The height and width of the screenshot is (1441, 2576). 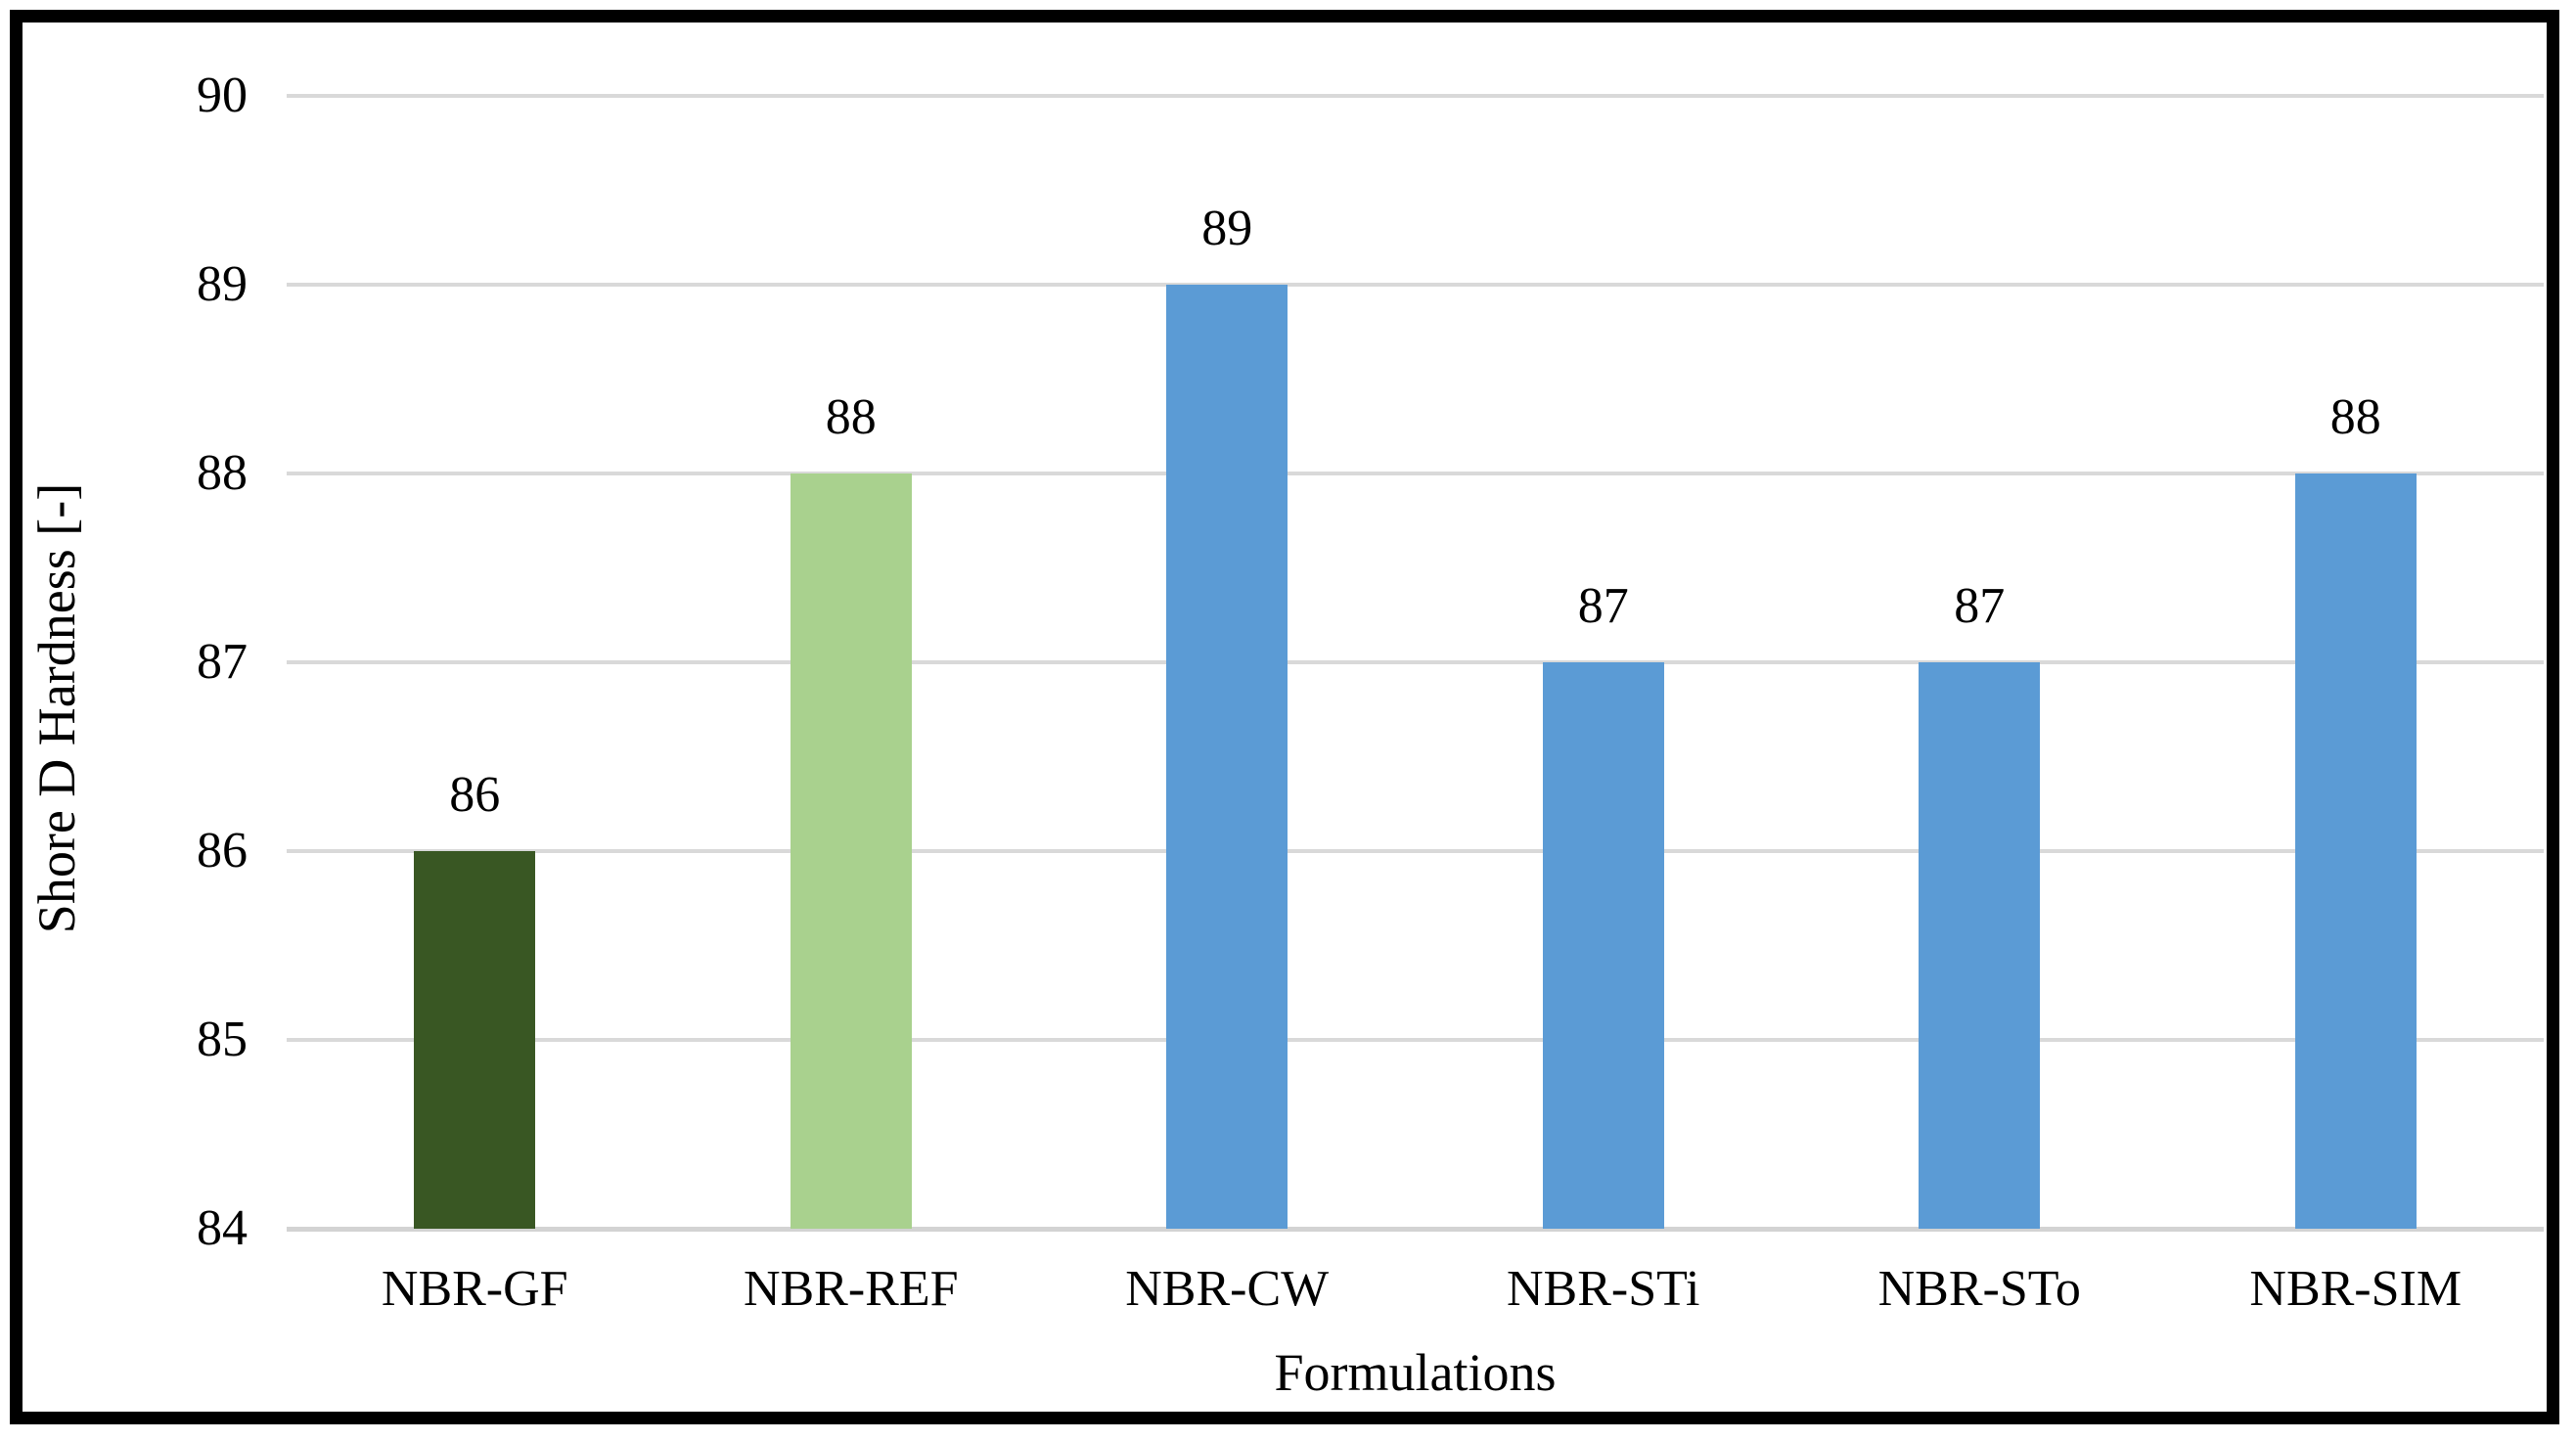 What do you see at coordinates (222, 473) in the screenshot?
I see `y-tick-label-88: 88` at bounding box center [222, 473].